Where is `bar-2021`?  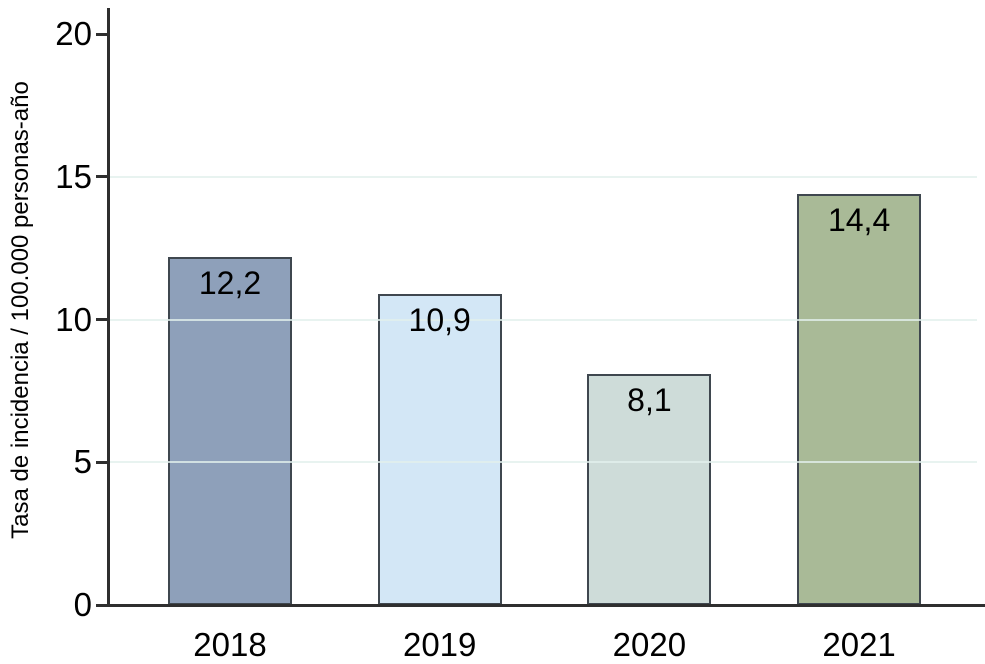
bar-2021 is located at coordinates (859, 399).